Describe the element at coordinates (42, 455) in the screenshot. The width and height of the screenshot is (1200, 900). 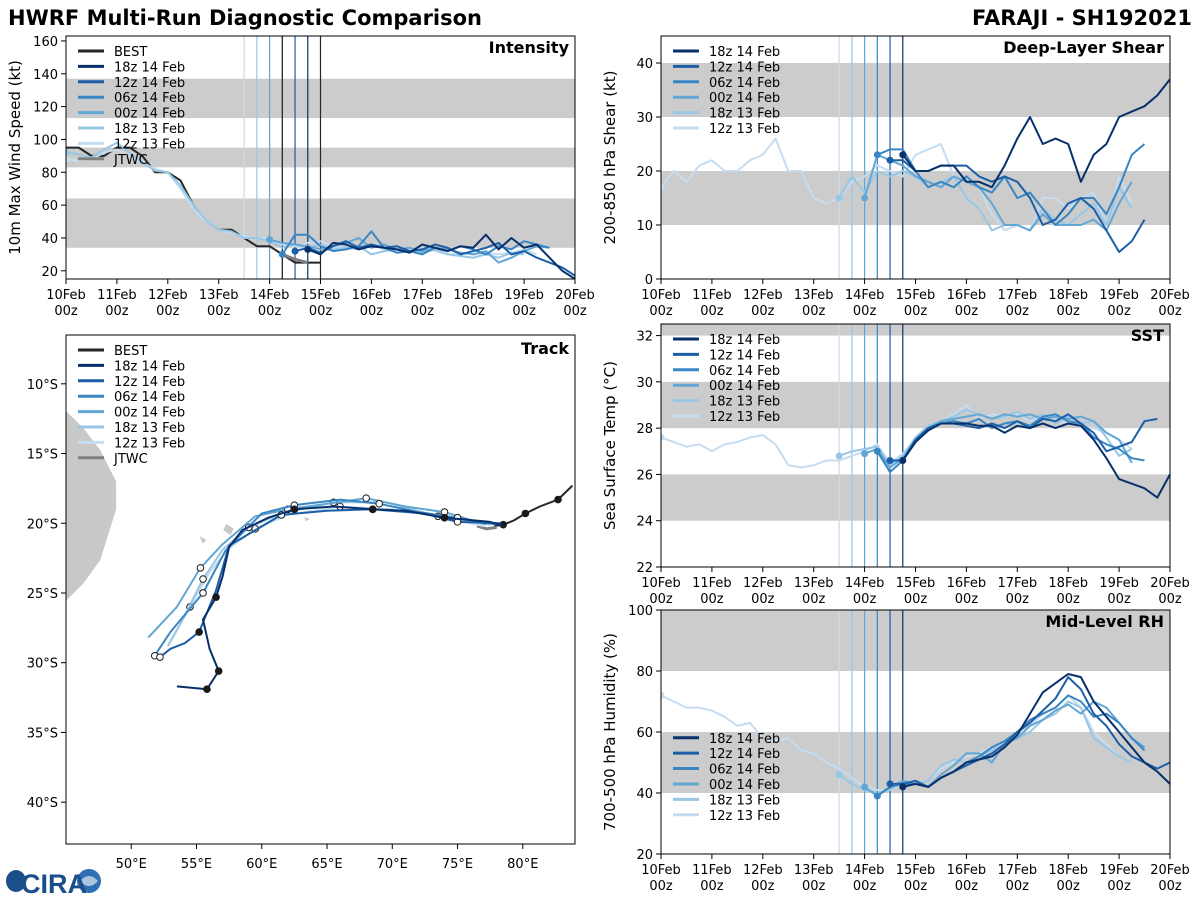
I see `track-ytick-label: 15°S` at that location.